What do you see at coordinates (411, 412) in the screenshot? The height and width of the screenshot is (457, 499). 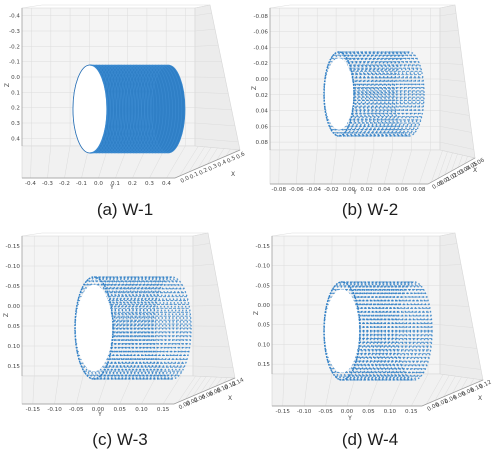 I see `y-tick-label: 0.15` at bounding box center [411, 412].